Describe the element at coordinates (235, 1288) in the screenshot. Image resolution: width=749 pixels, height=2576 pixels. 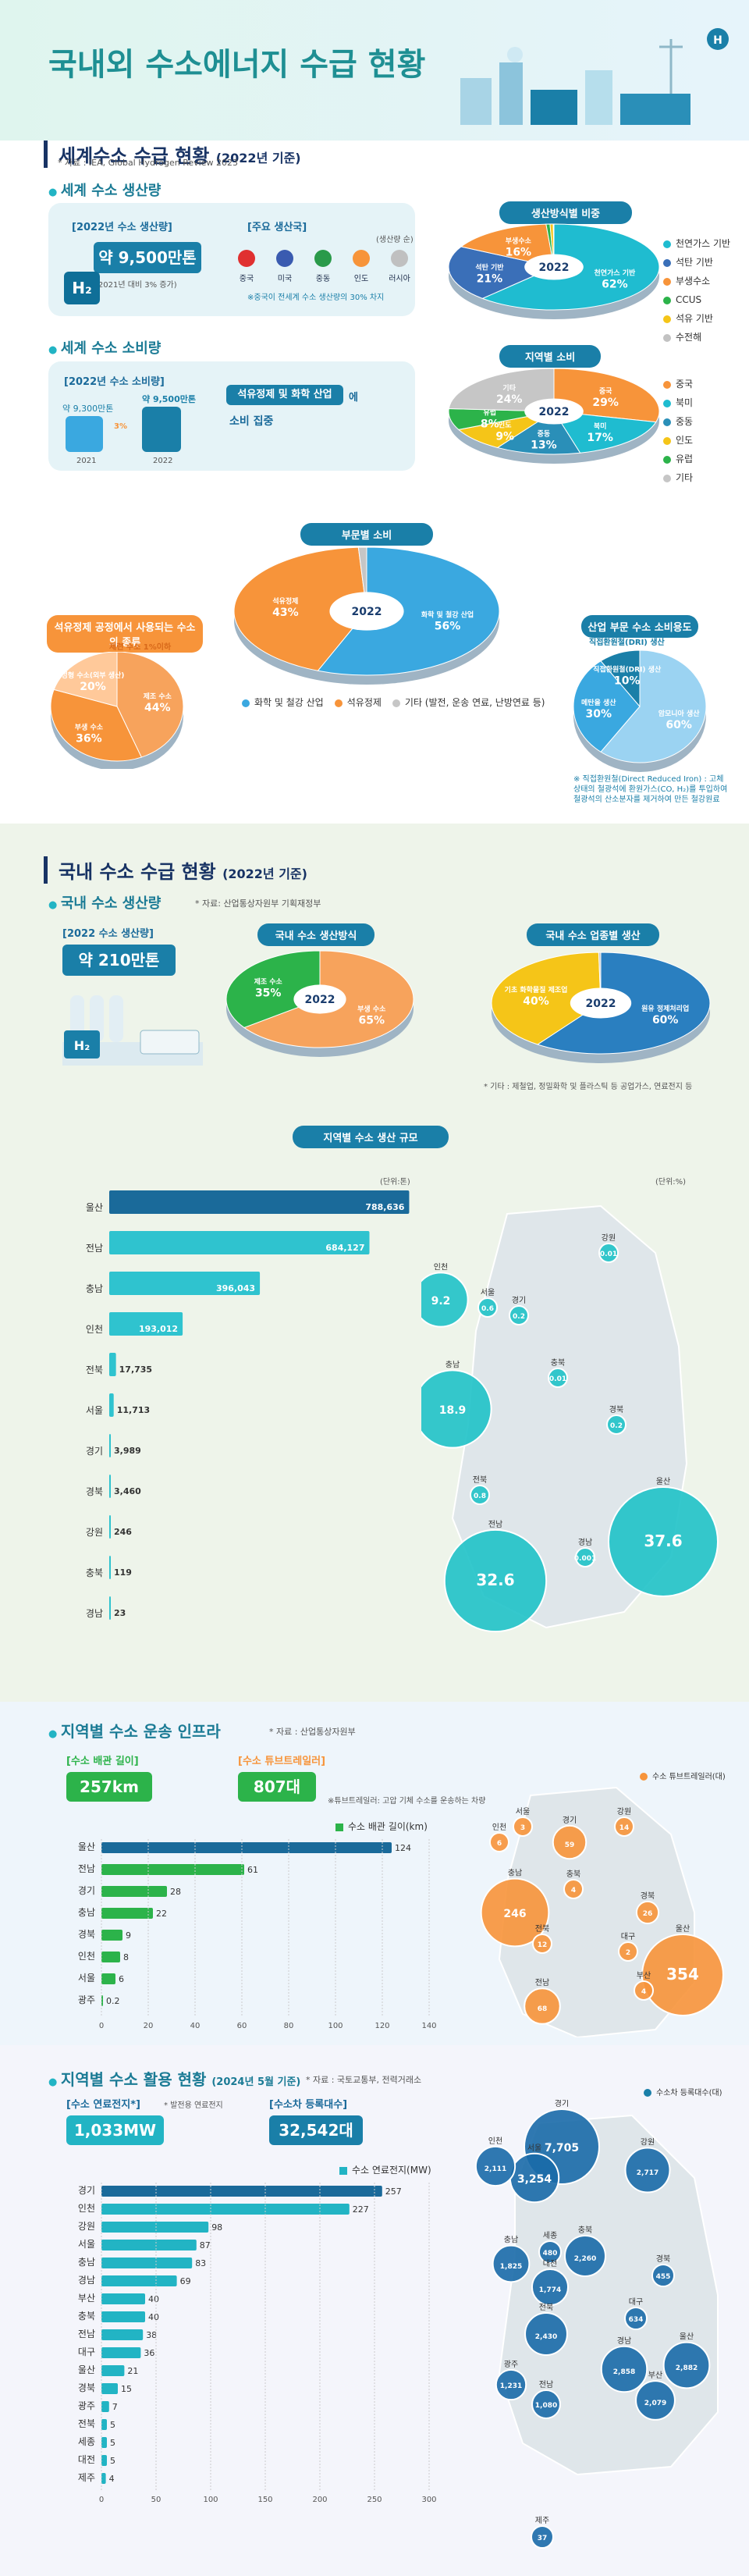
I see `bar-value: 396,043` at that location.